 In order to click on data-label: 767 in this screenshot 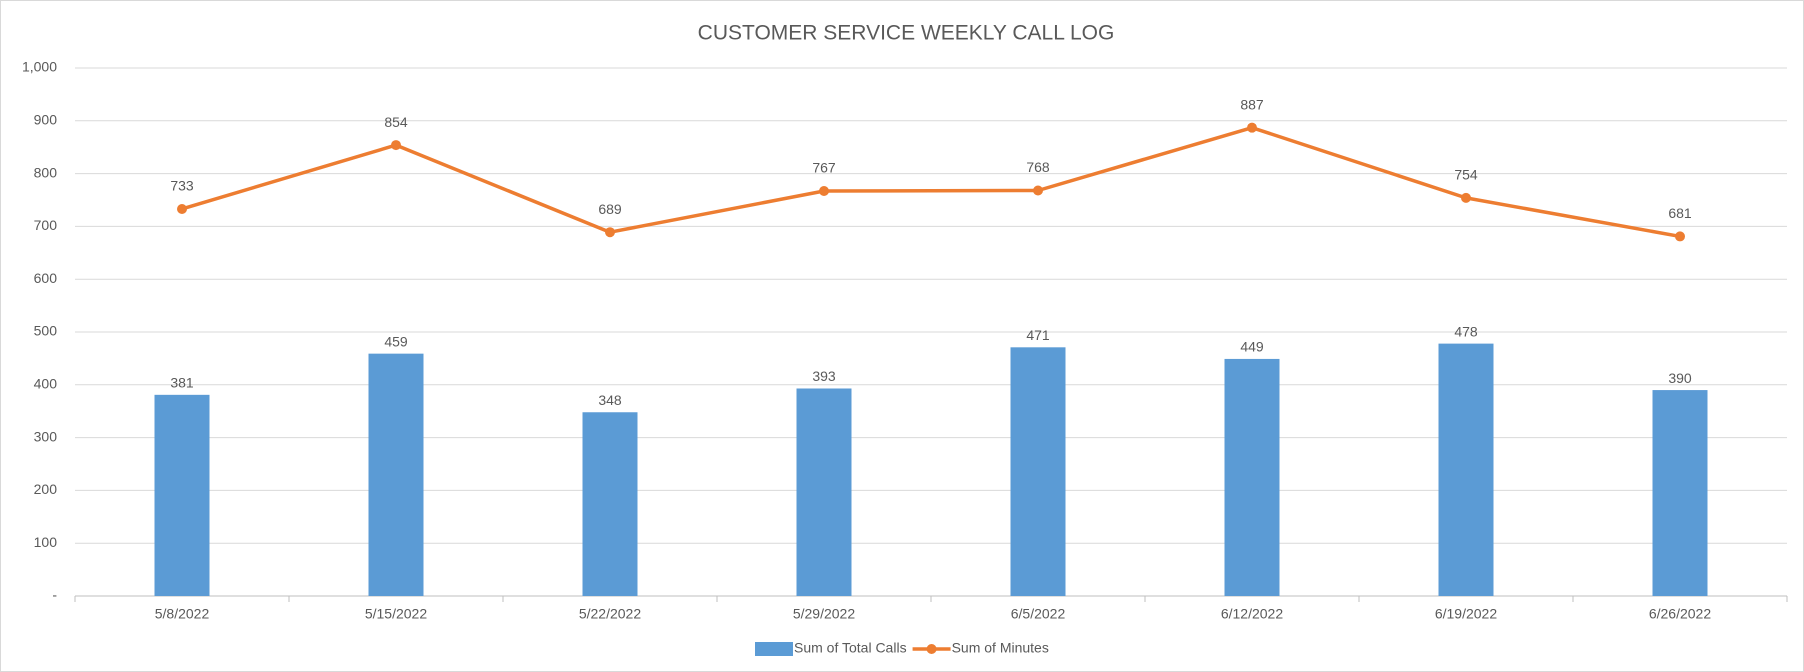, I will do `click(824, 168)`.